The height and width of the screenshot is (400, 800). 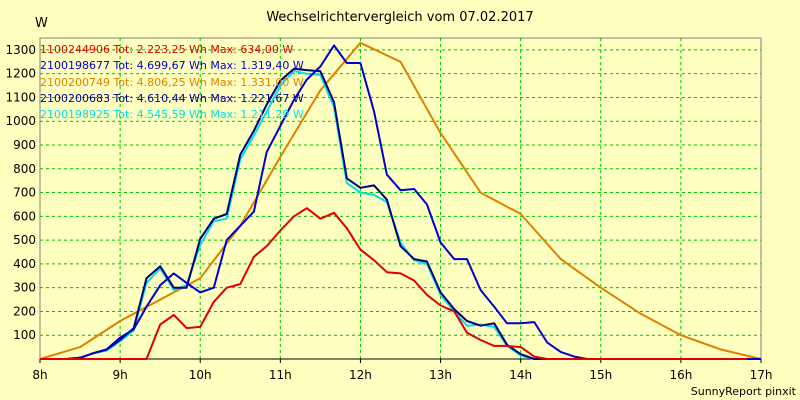 I want to click on x-tick-label: 16h, so click(x=680, y=375).